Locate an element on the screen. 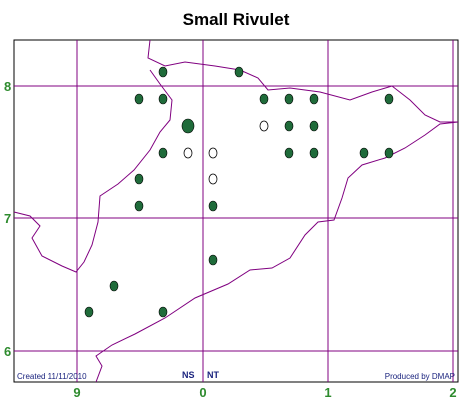  column-label: 0 is located at coordinates (202, 392).